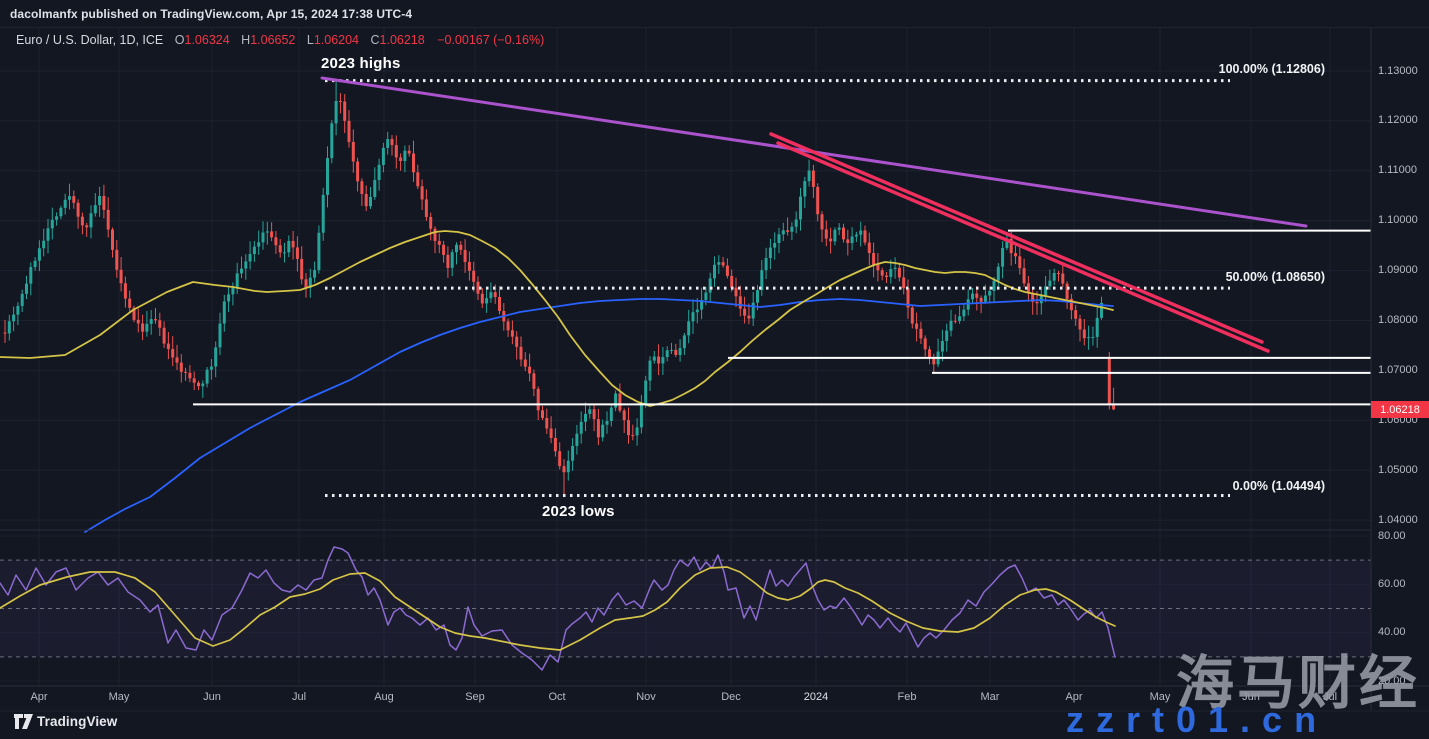 This screenshot has height=739, width=1429. I want to click on rsi-lines, so click(558, 608).